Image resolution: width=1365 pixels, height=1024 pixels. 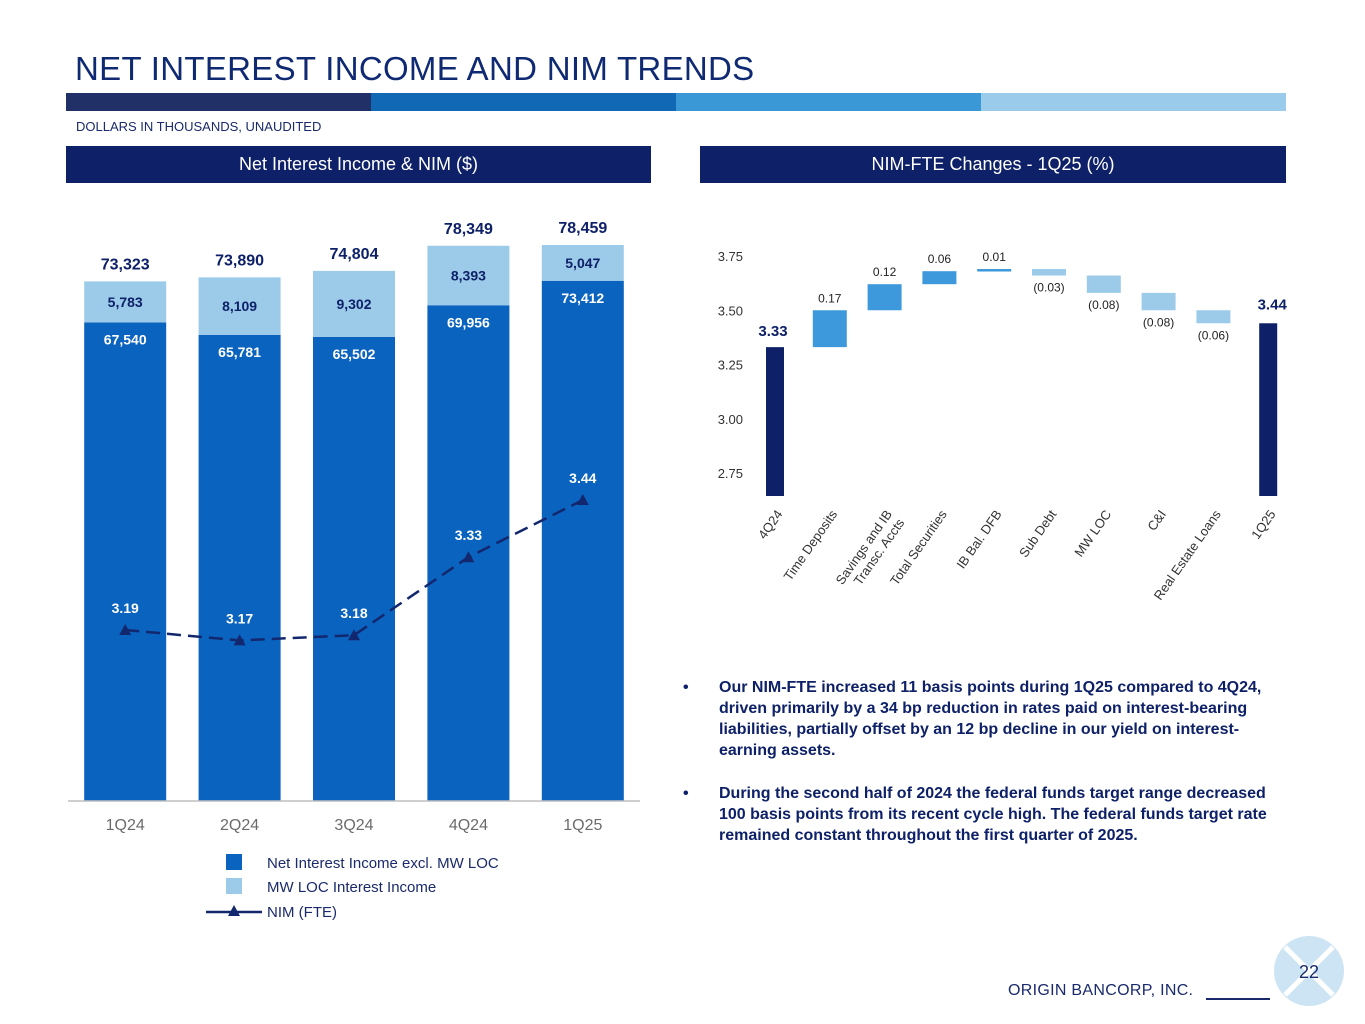 I want to click on mw-loc-label: 9,302, so click(x=353, y=304).